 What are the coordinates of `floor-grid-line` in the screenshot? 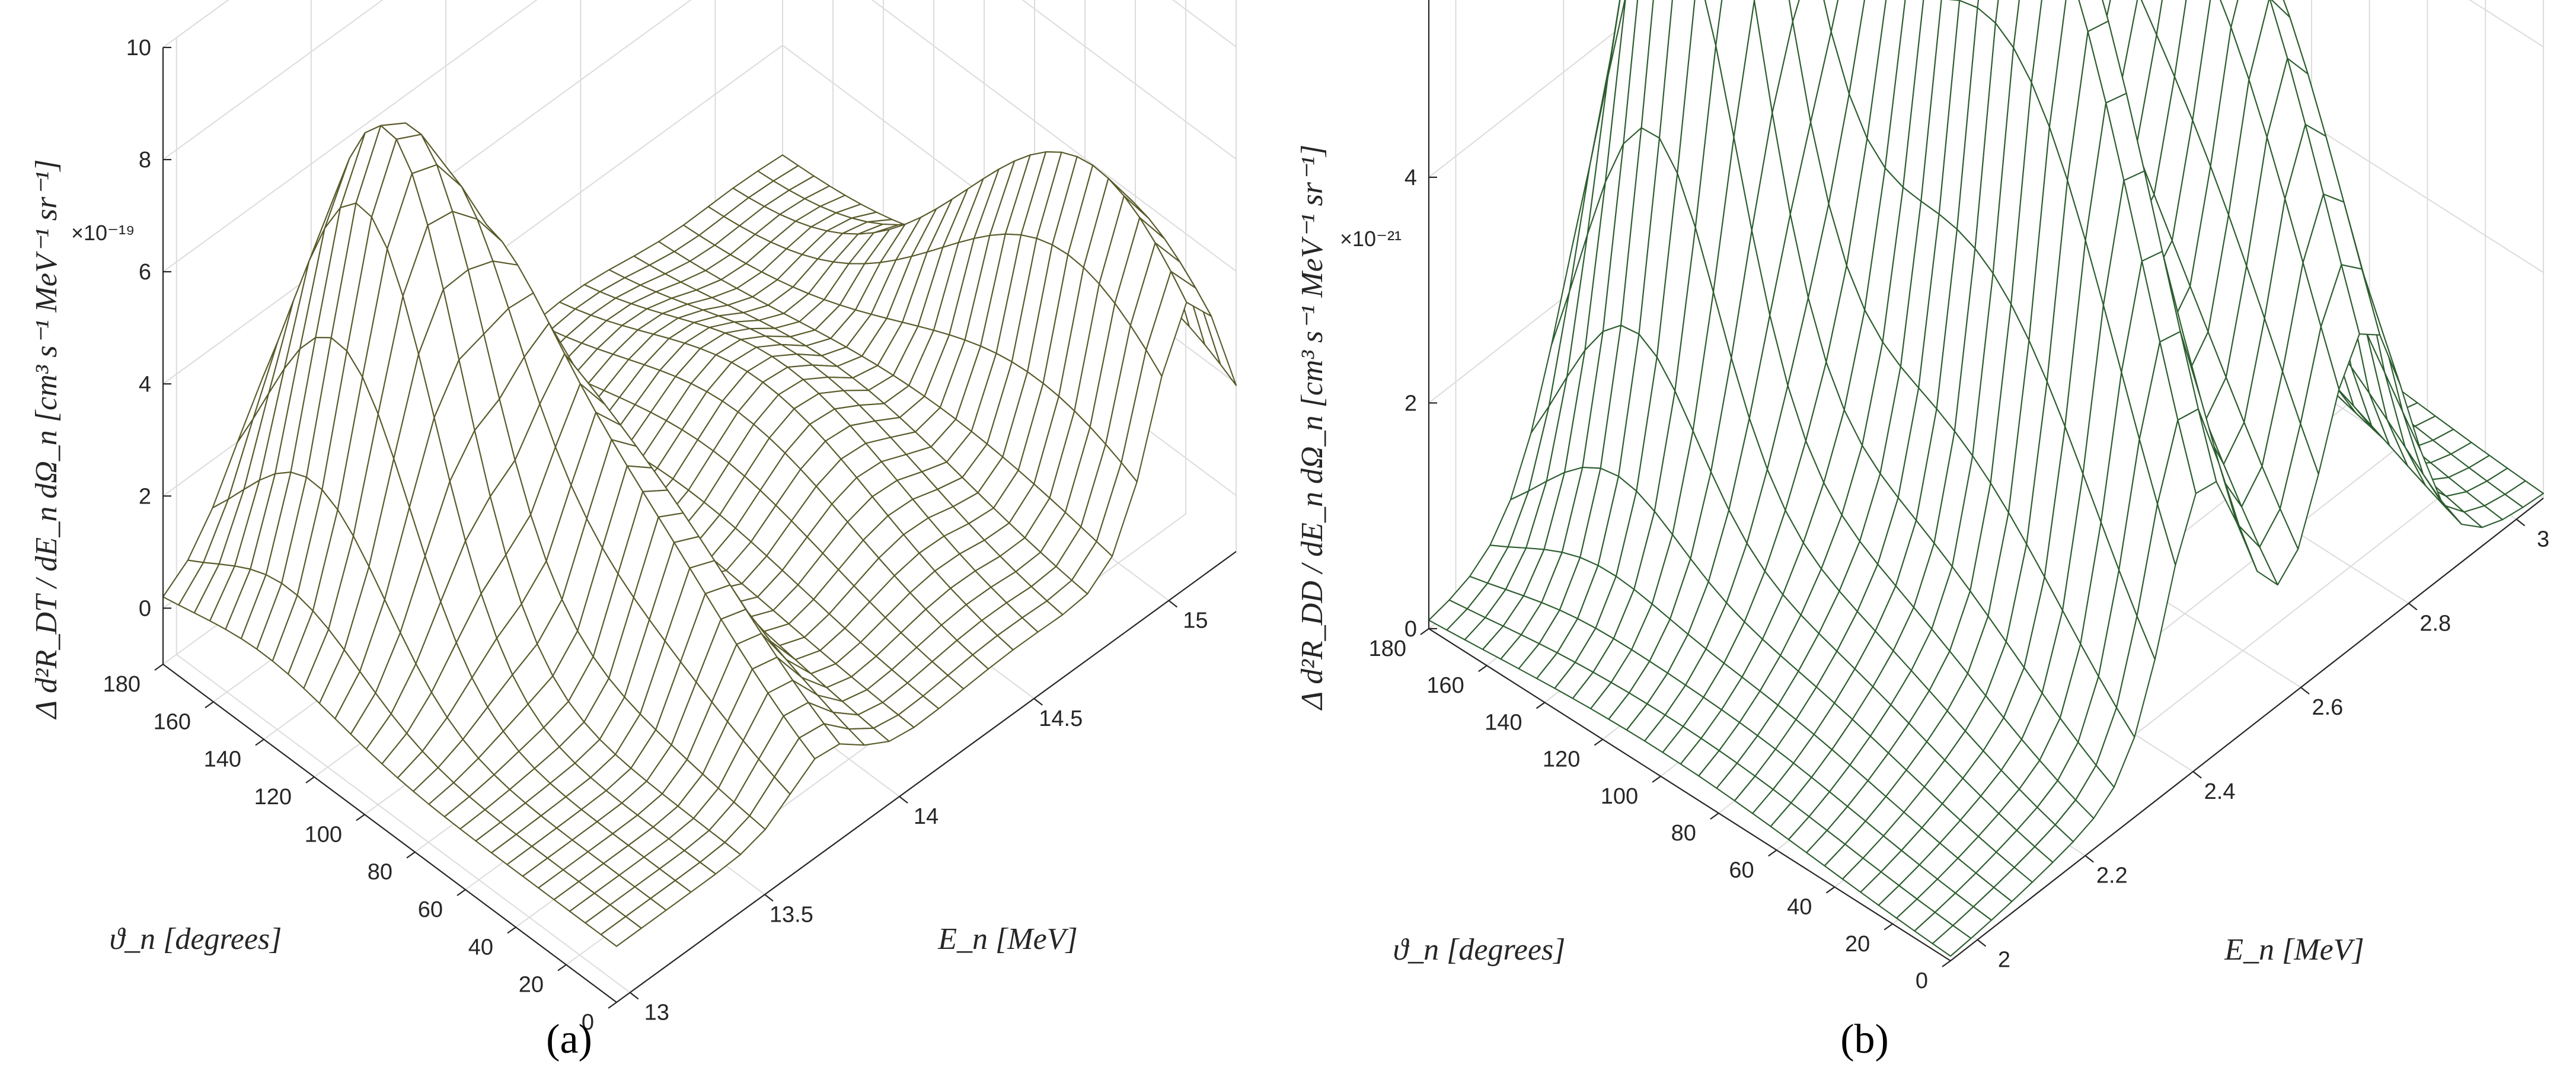 It's located at (403, 823).